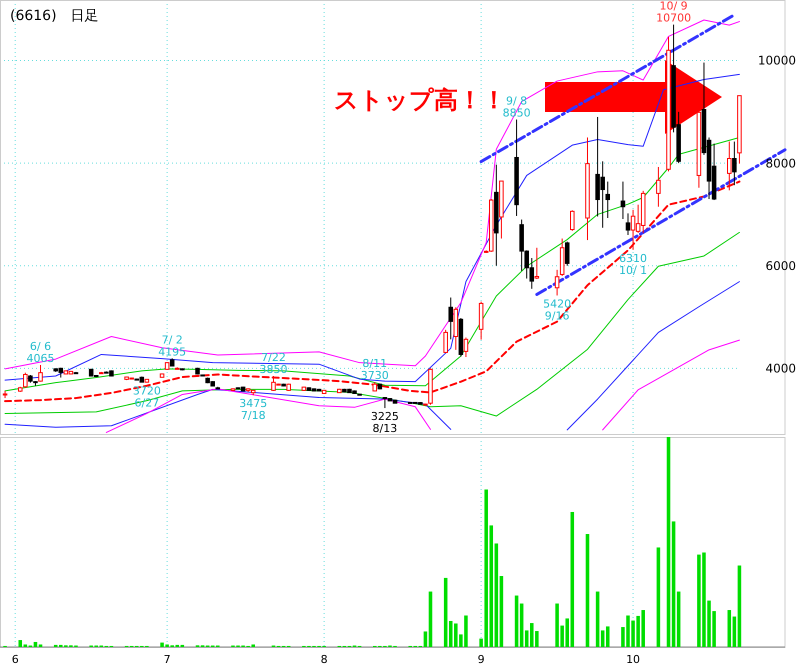  I want to click on annotation: 3475 7/18, so click(253, 409).